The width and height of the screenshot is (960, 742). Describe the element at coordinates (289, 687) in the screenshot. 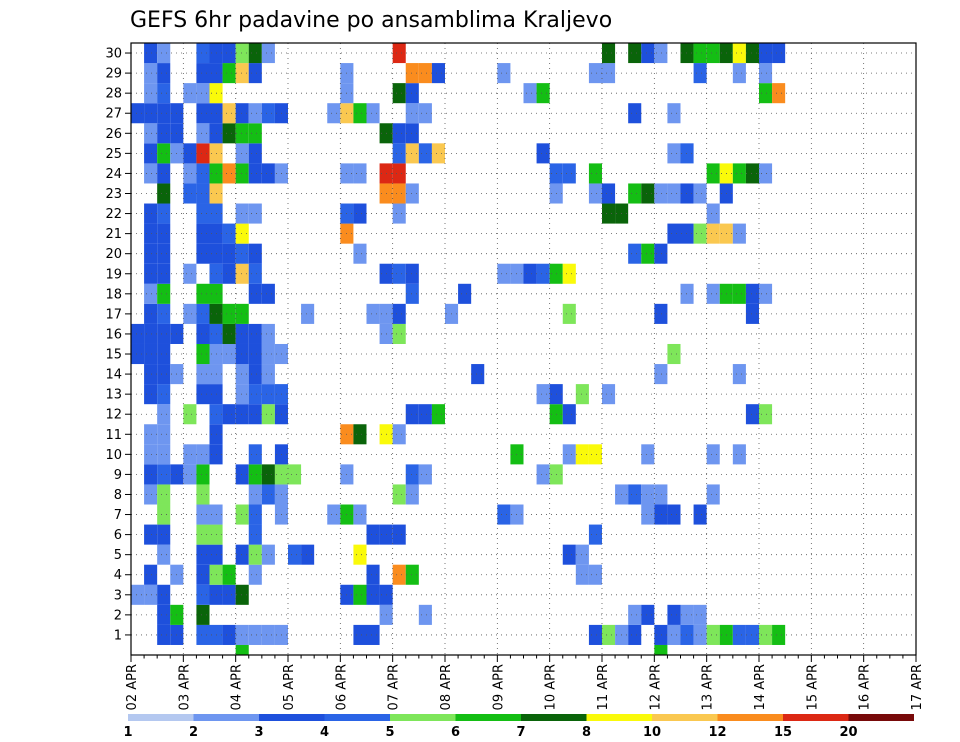

I see `x-tick-label: 05 APR` at that location.